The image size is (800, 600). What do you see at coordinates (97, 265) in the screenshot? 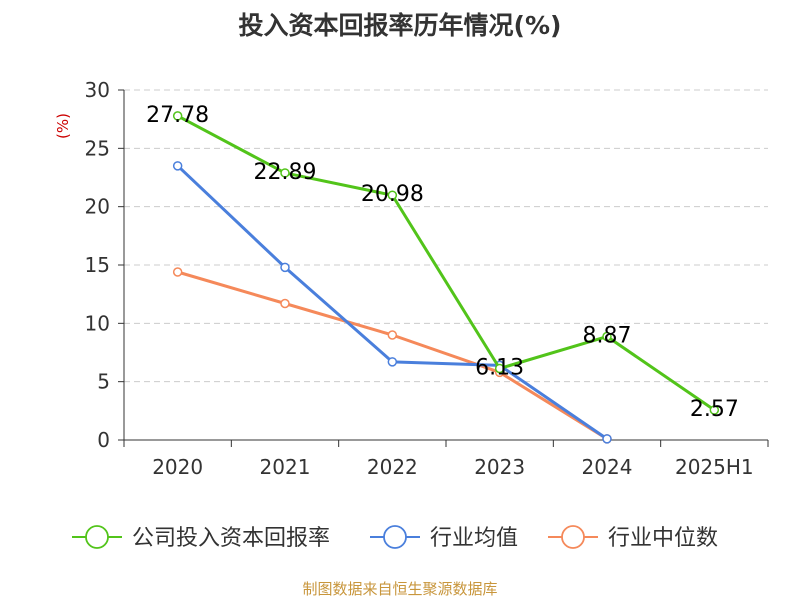
I see `y-tick-label: 15` at bounding box center [97, 265].